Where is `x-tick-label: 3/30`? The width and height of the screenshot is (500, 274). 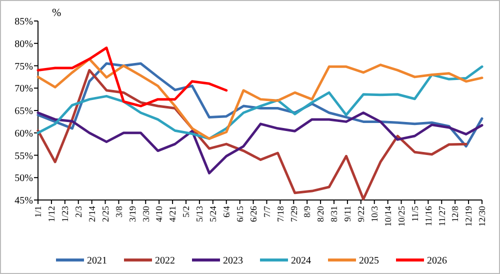 x-tick-label: 3/30 is located at coordinates (145, 214).